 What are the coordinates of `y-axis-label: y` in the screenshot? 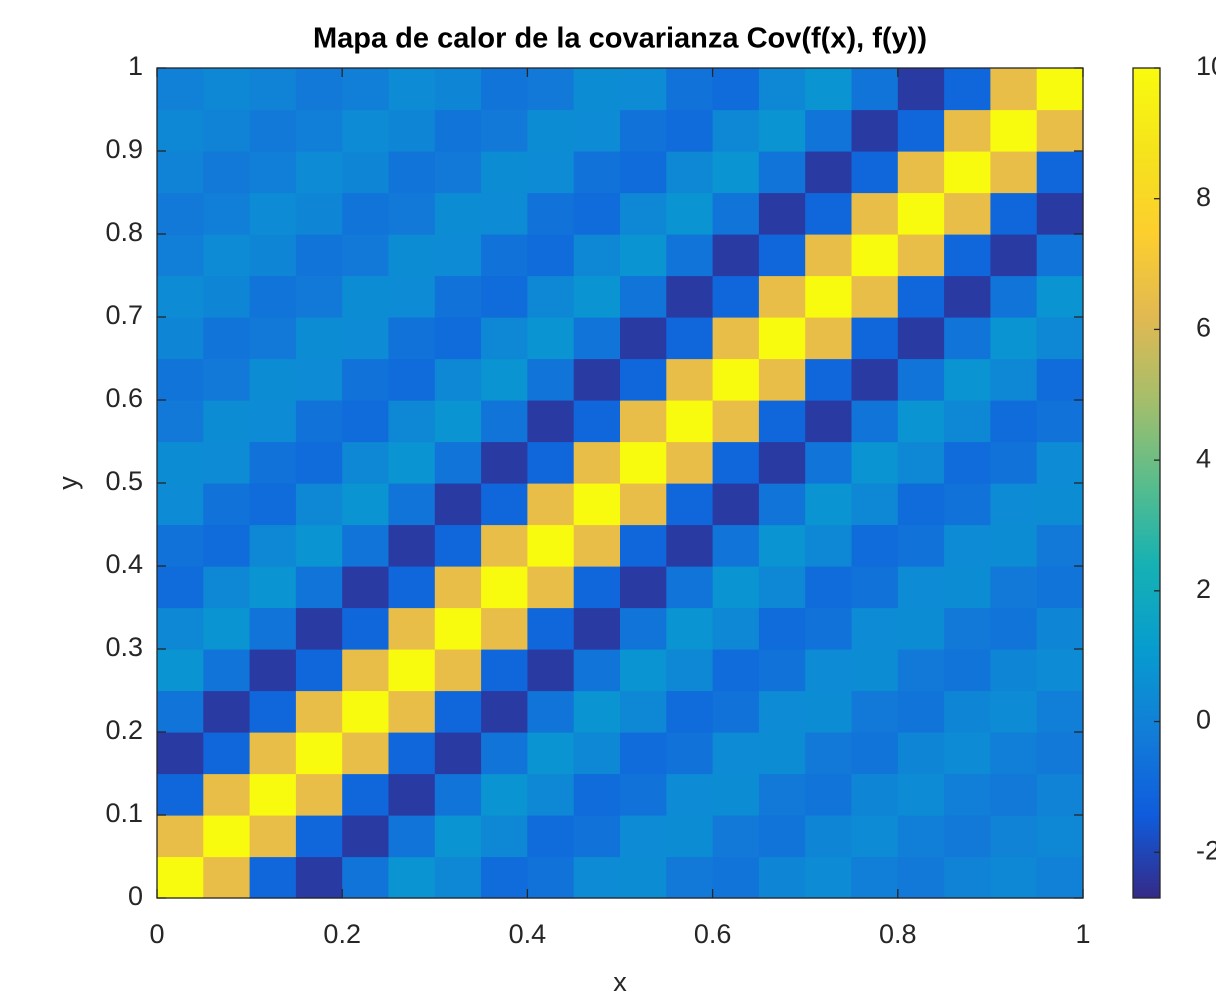 It's located at (68, 483).